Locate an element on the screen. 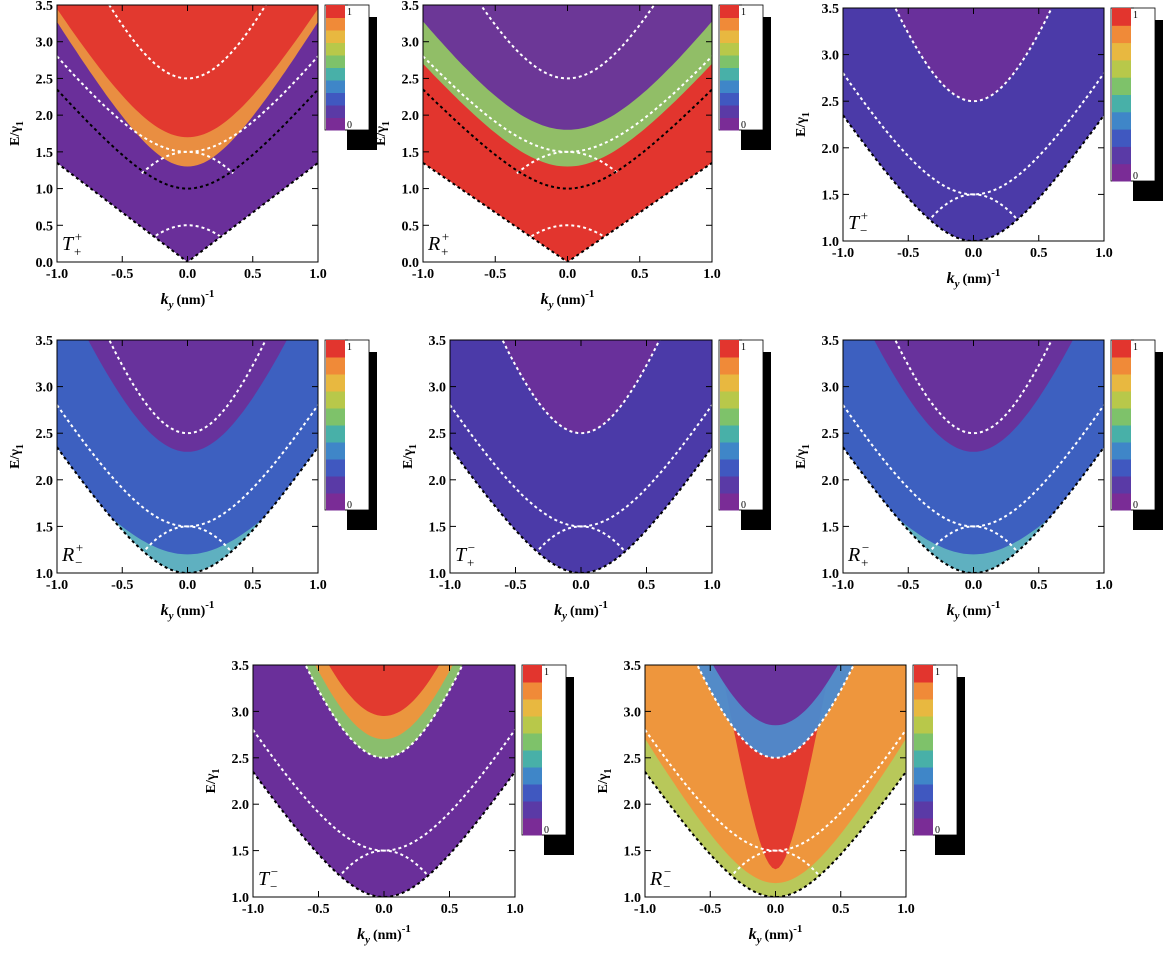 This screenshot has height=977, width=1167. x-label-unit: (nm) is located at coordinates (570, 300).